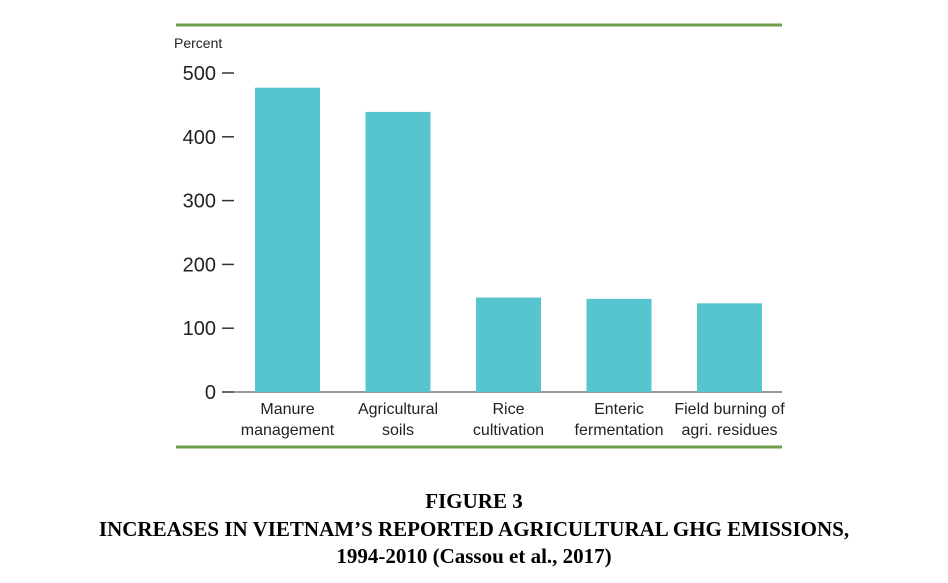 Image resolution: width=948 pixels, height=583 pixels. I want to click on figure-title-line-2: 1994-2010 (Cassou et al., 2017), so click(474, 556).